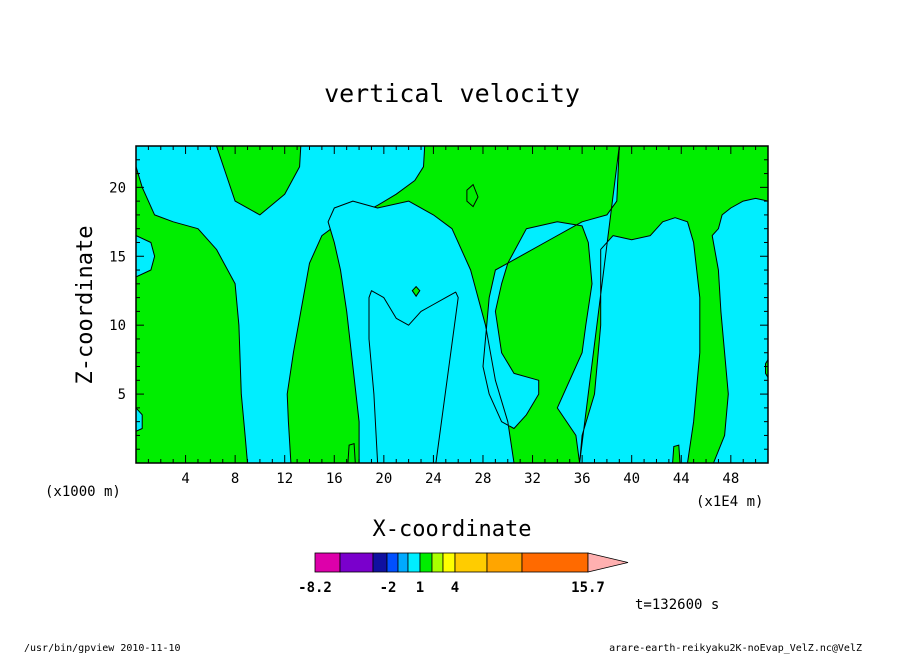 The width and height of the screenshot is (904, 654). What do you see at coordinates (483, 479) in the screenshot?
I see `x-tick-label: 28` at bounding box center [483, 479].